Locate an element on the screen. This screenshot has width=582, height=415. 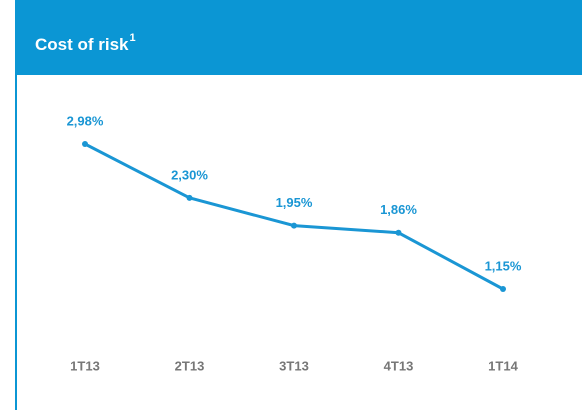
value-label: 1,86% is located at coordinates (398, 209).